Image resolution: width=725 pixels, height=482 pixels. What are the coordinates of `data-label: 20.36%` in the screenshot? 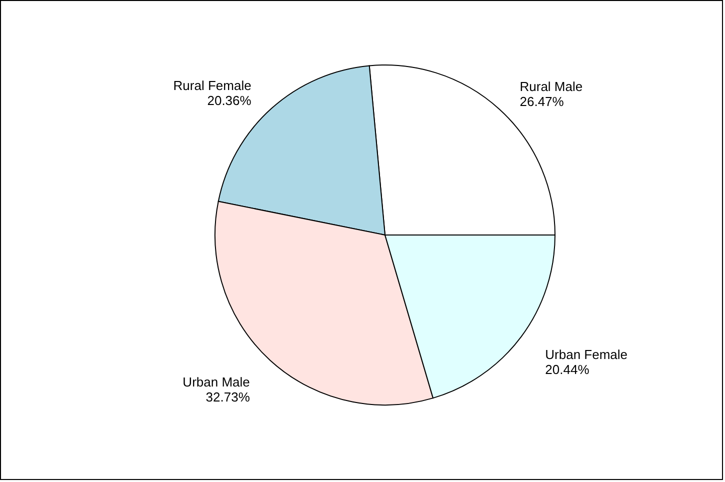 It's located at (229, 100).